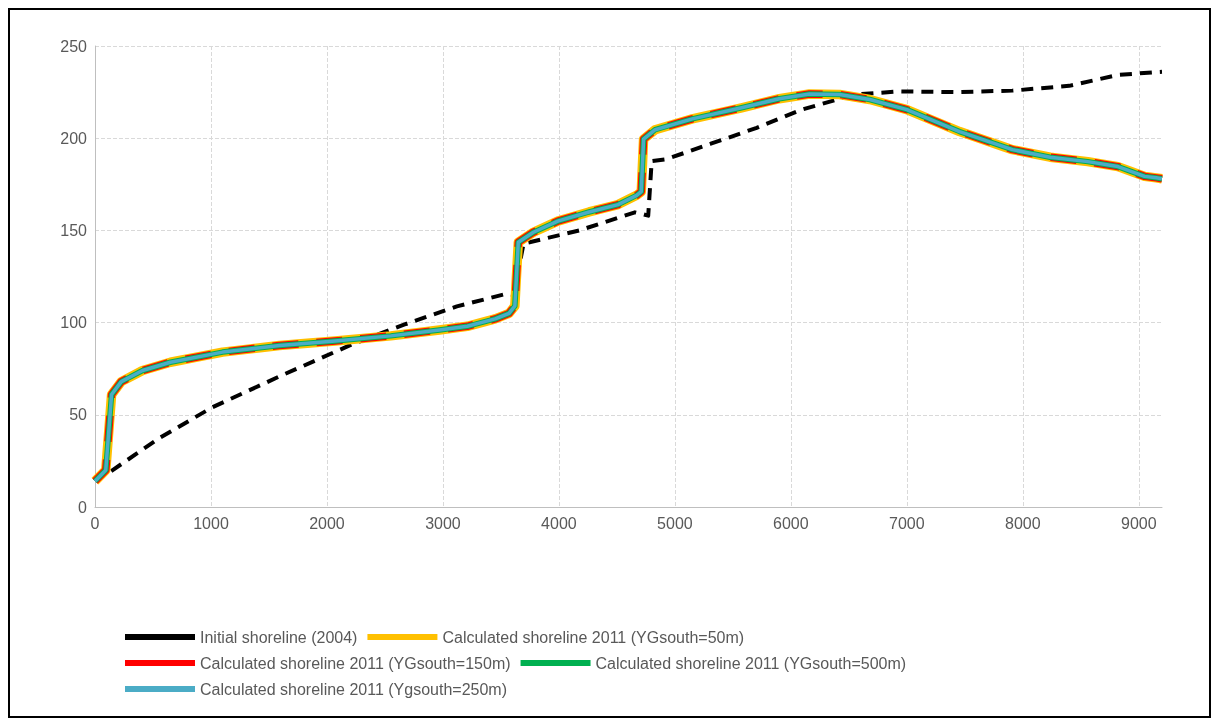 This screenshot has width=1219, height=726. What do you see at coordinates (74, 46) in the screenshot?
I see `y-tick-label: 250` at bounding box center [74, 46].